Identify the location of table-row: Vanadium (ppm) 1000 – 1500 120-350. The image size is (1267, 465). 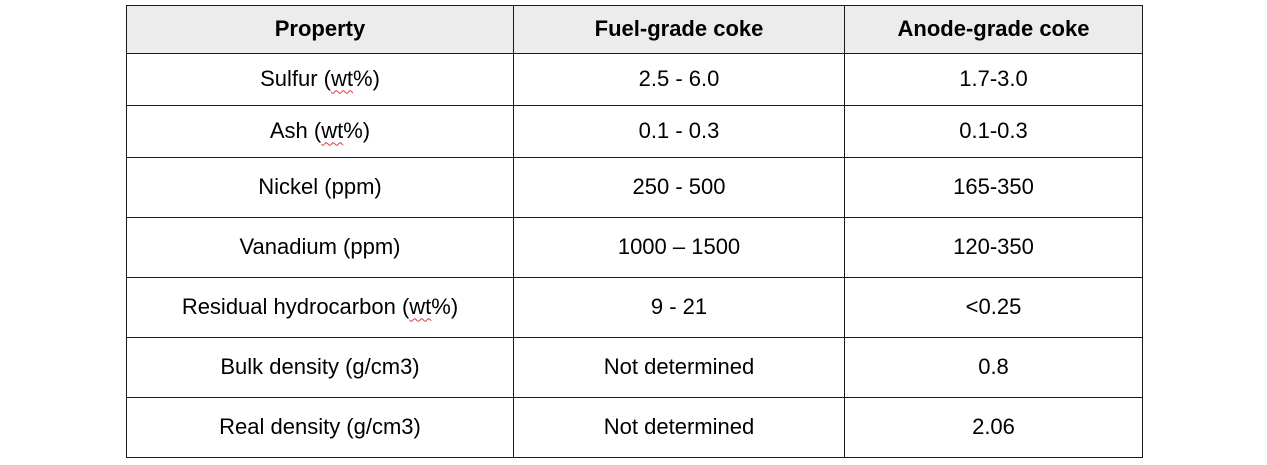
(634, 247).